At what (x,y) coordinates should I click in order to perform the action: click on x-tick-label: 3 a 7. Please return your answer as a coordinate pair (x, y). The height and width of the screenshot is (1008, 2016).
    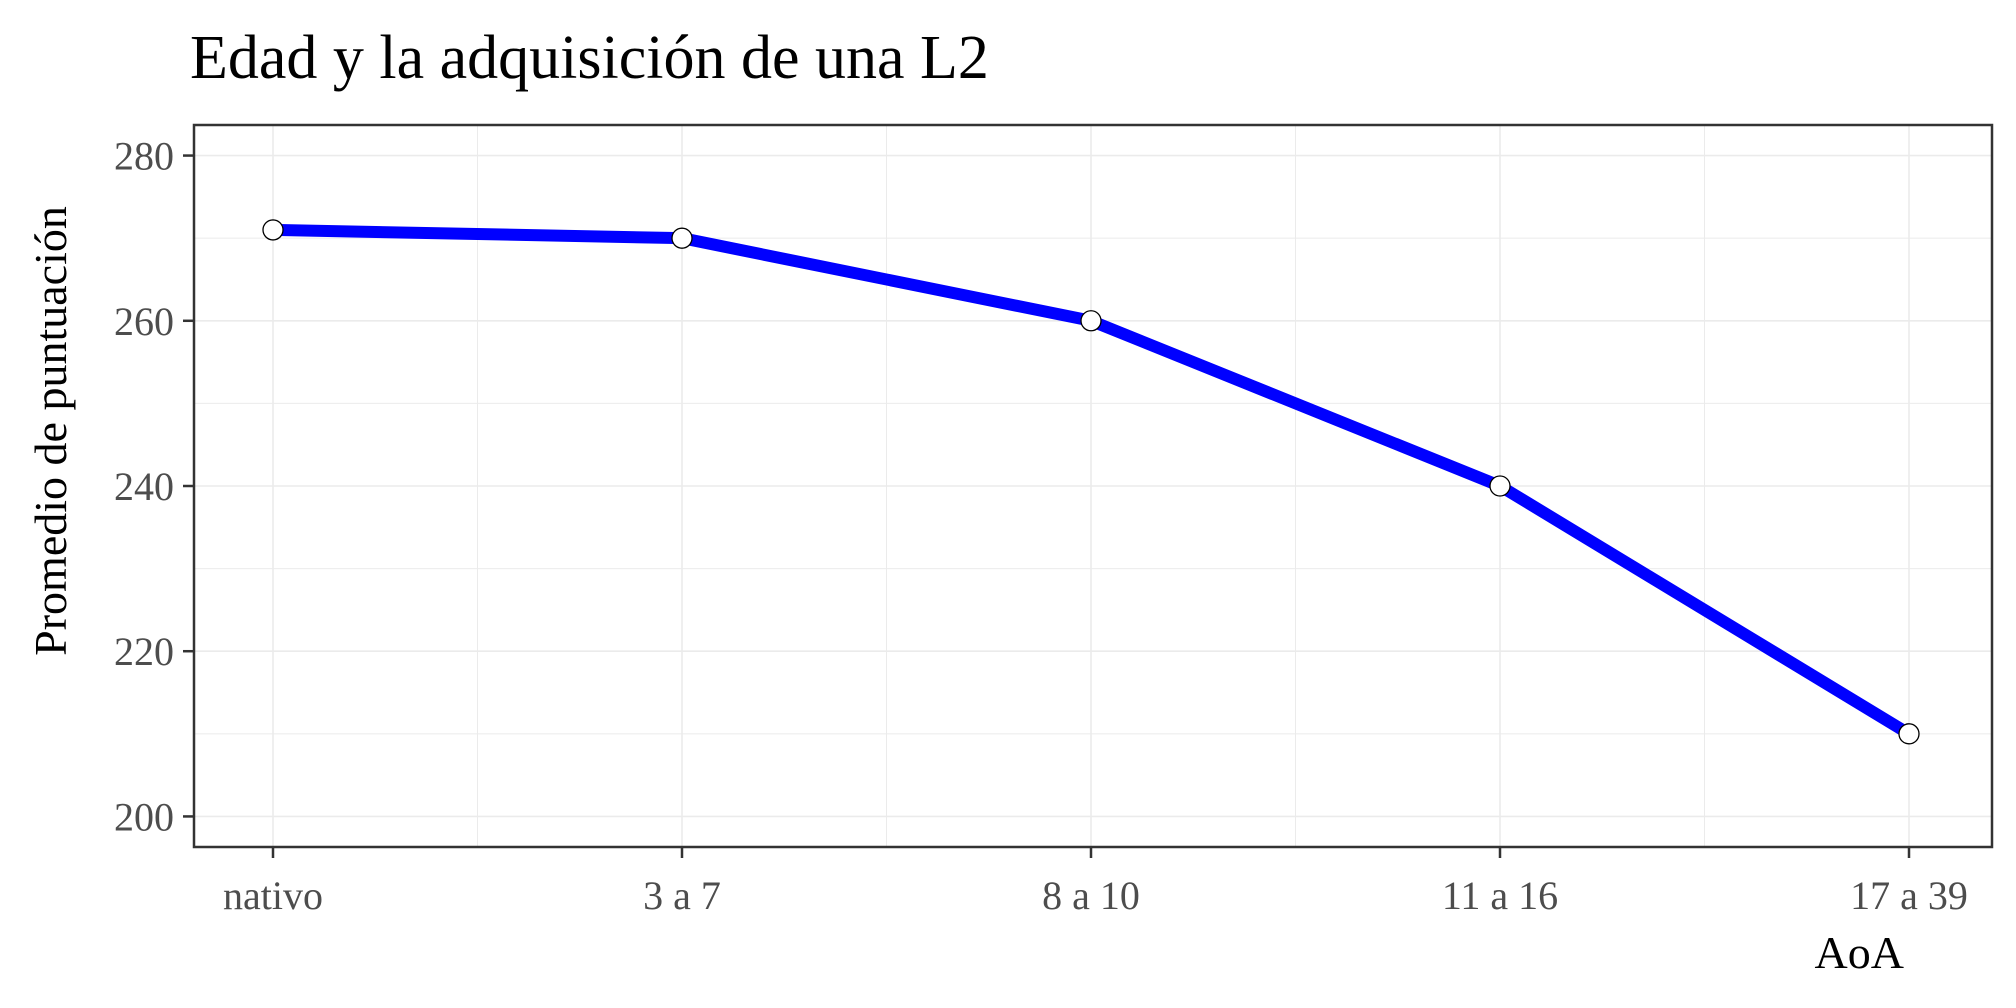
    Looking at the image, I should click on (682, 895).